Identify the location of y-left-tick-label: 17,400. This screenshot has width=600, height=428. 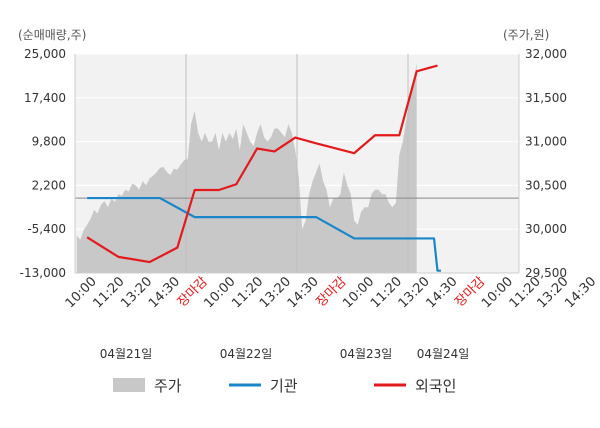
(45, 98).